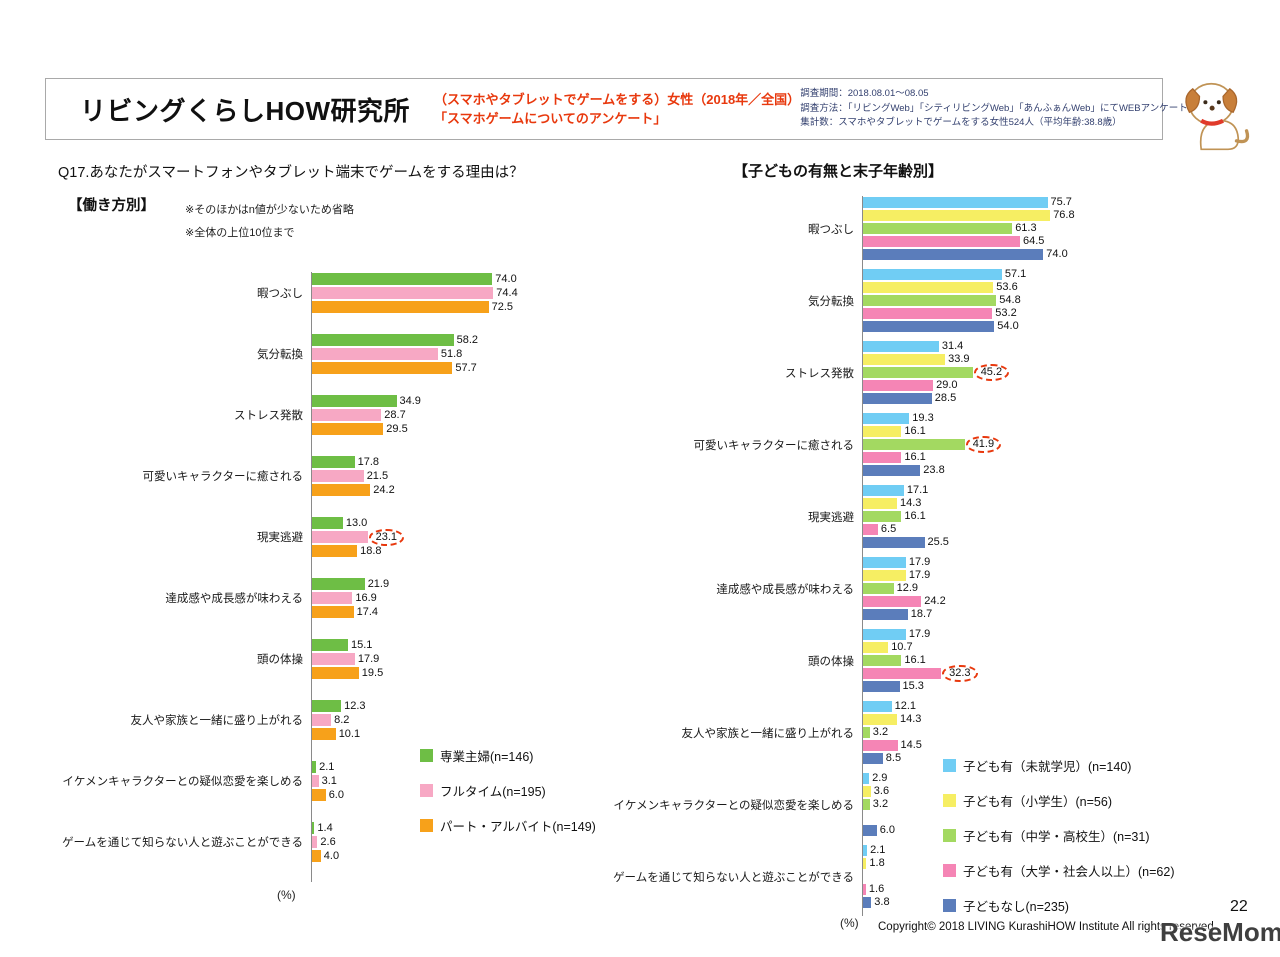  What do you see at coordinates (1071, 326) in the screenshot?
I see `bar-row: 54.0` at bounding box center [1071, 326].